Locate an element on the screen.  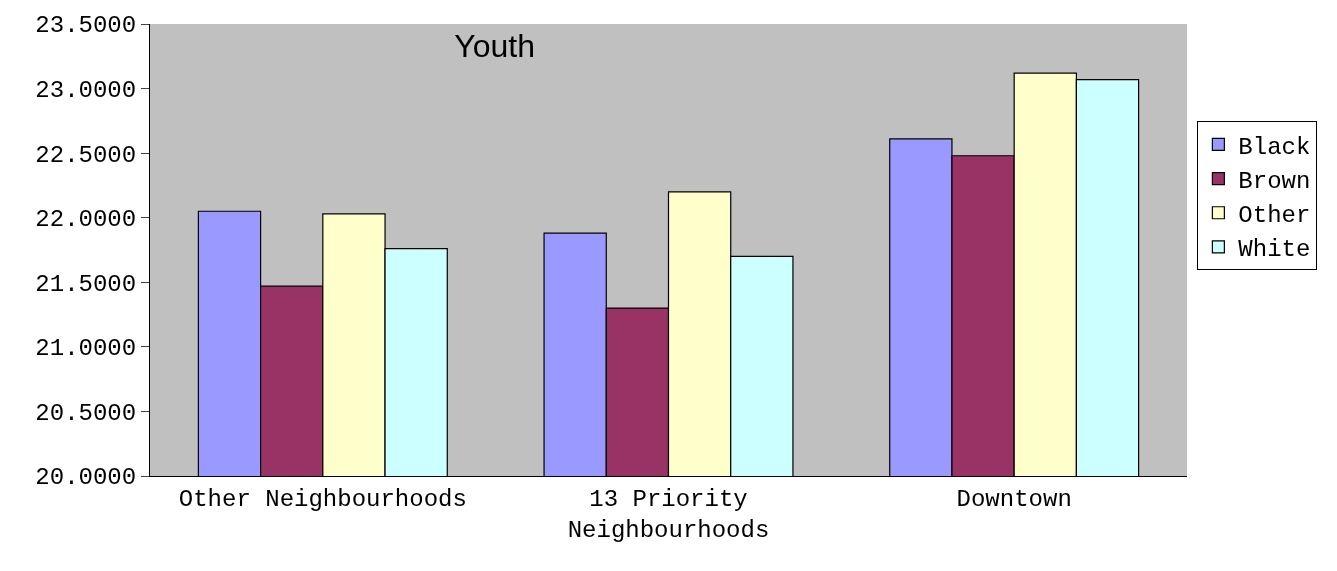
legend-label: Black is located at coordinates (1274, 147).